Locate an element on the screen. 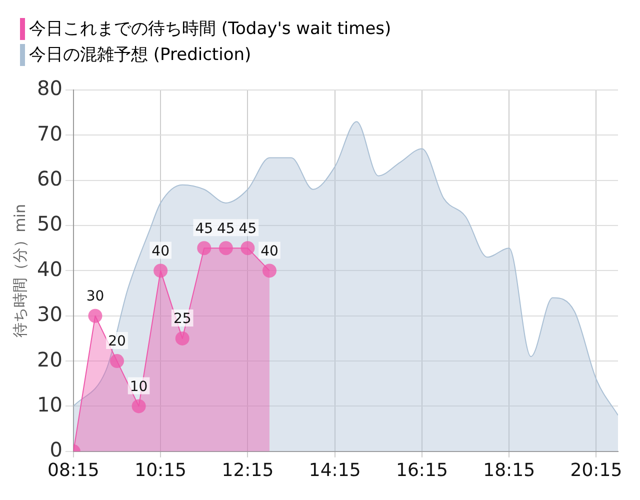 The image size is (640, 500). y-tick-label: 70 is located at coordinates (49, 133).